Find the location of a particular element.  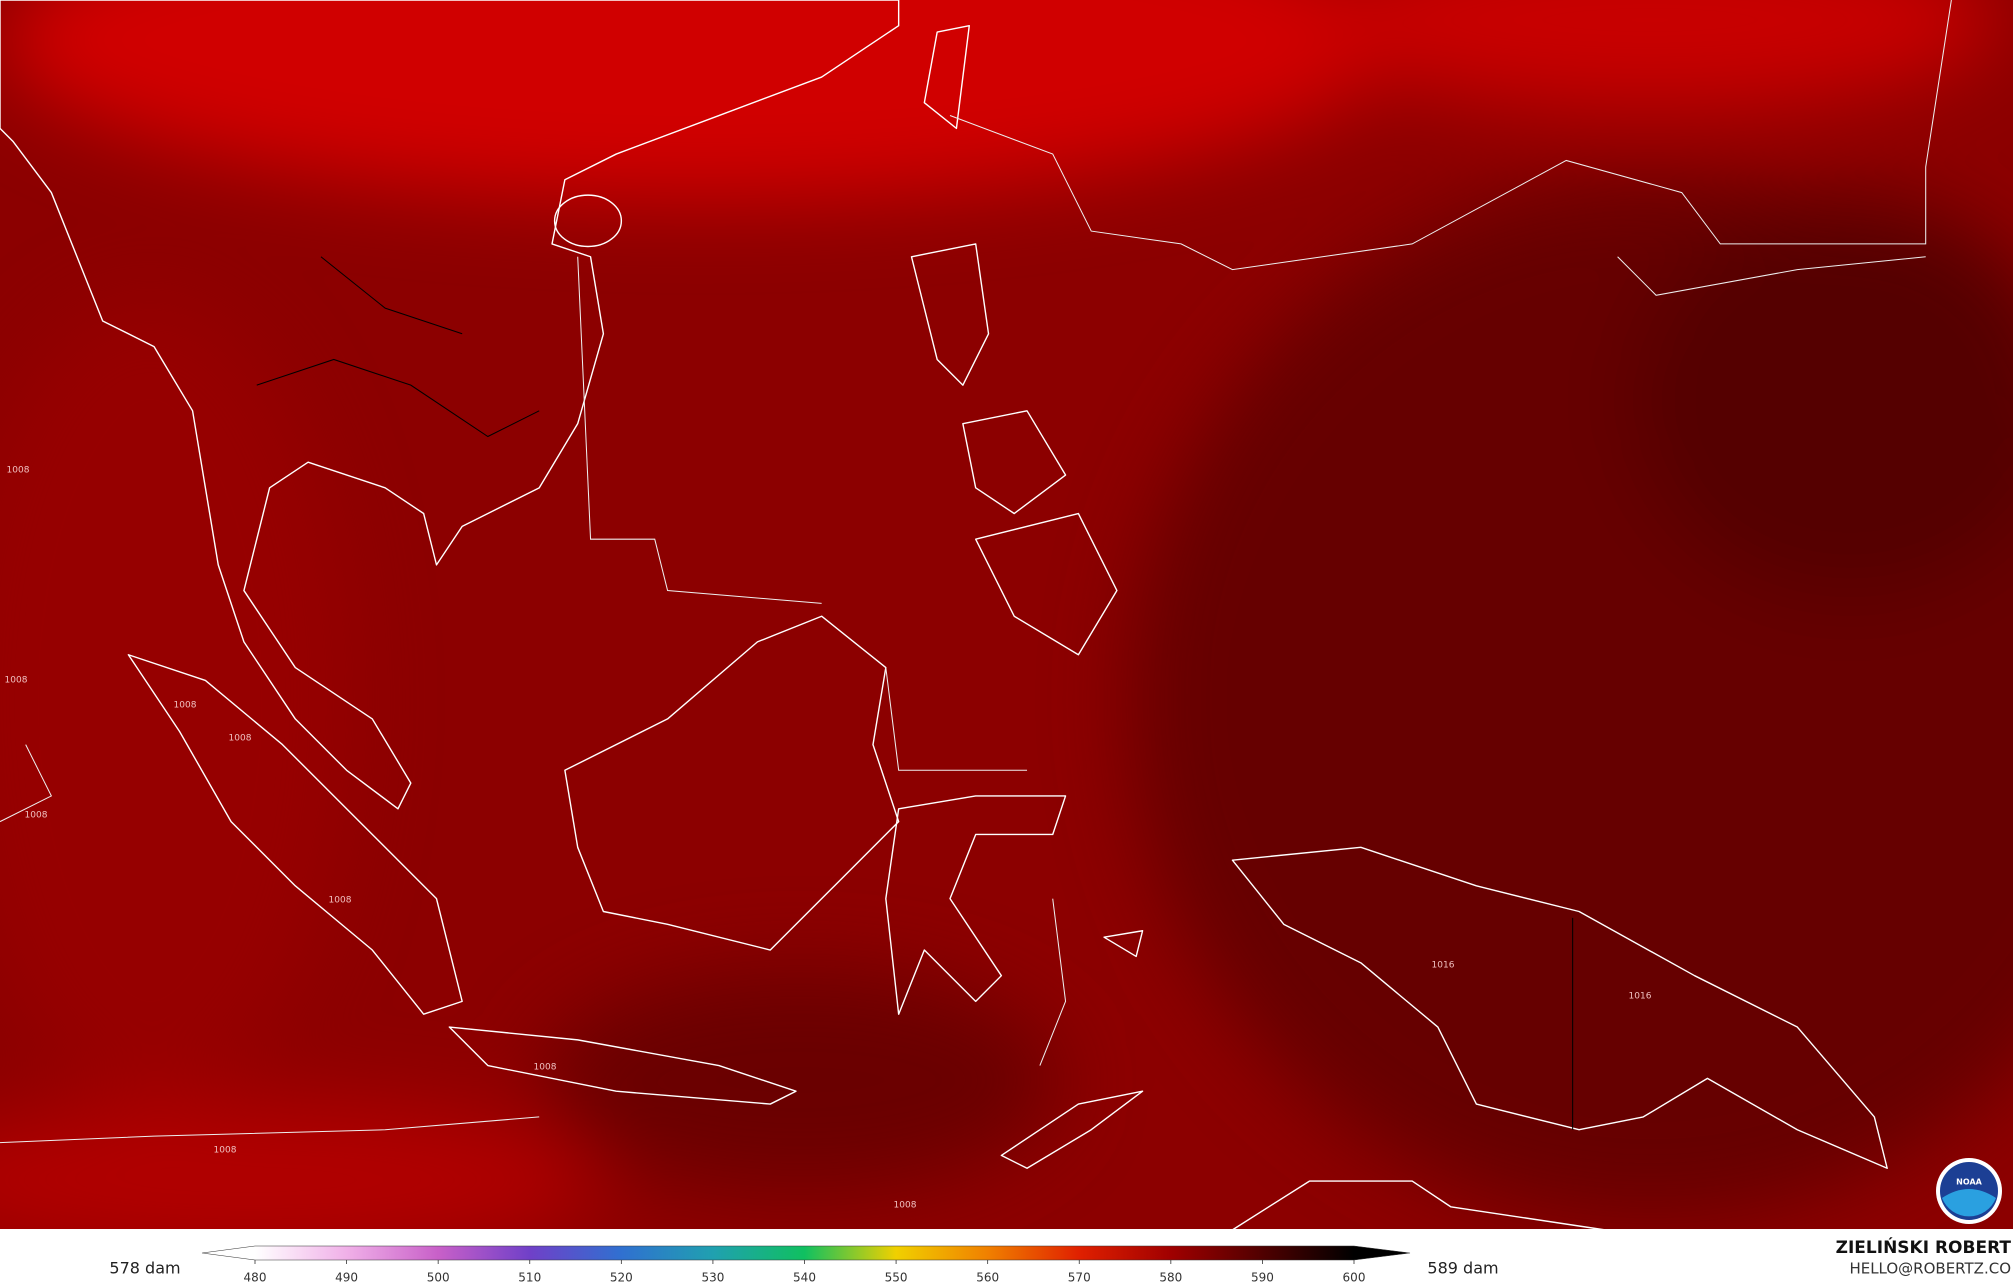

colorbar-tick-label: 560 is located at coordinates (987, 1278).